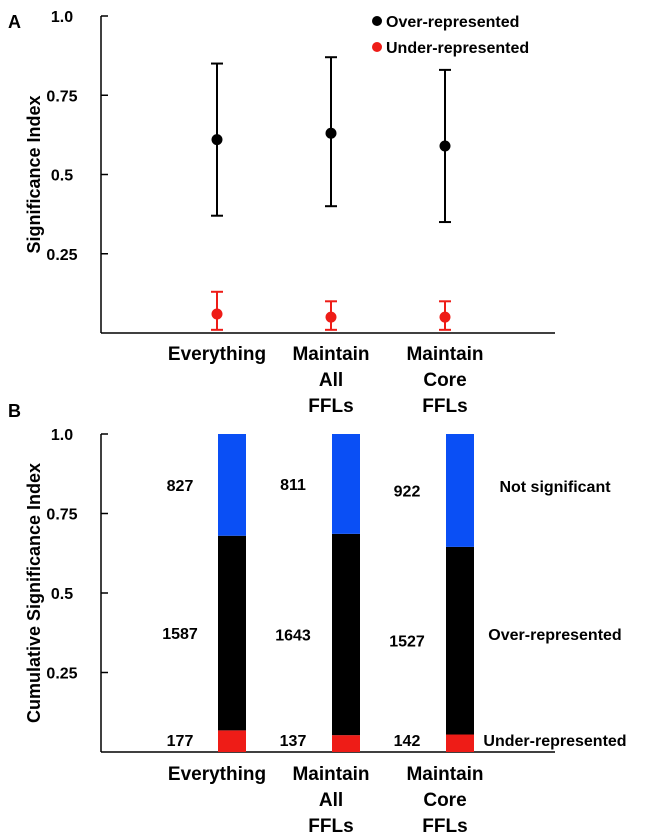 This screenshot has height=838, width=645. I want to click on count-label: 922, so click(407, 491).